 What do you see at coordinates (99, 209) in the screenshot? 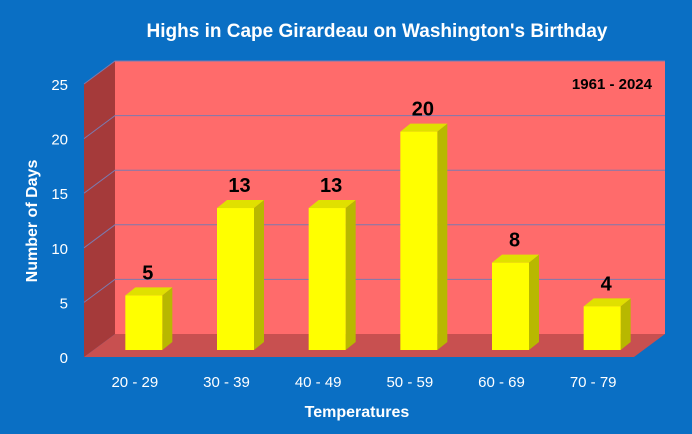
I see `side-wall` at bounding box center [99, 209].